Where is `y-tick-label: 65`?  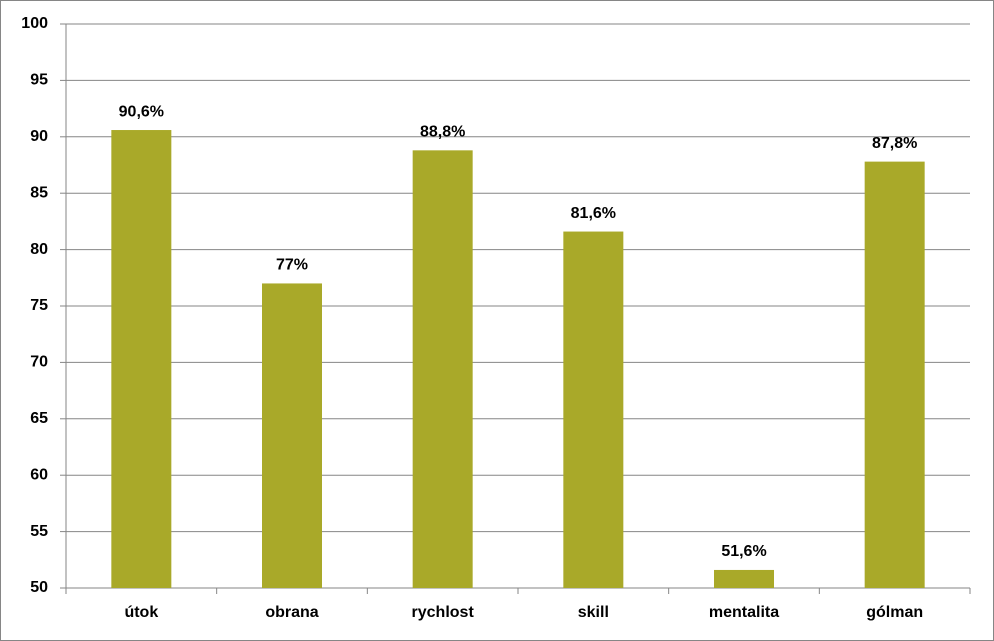 y-tick-label: 65 is located at coordinates (39, 418).